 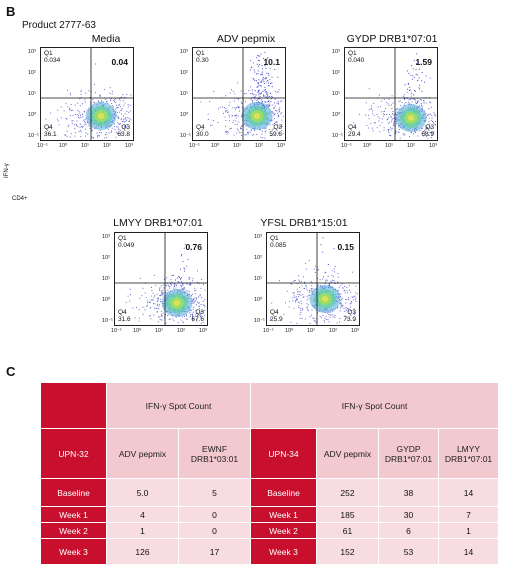 I want to click on col-header: LMYY DRB1*07:01, so click(x=469, y=453).